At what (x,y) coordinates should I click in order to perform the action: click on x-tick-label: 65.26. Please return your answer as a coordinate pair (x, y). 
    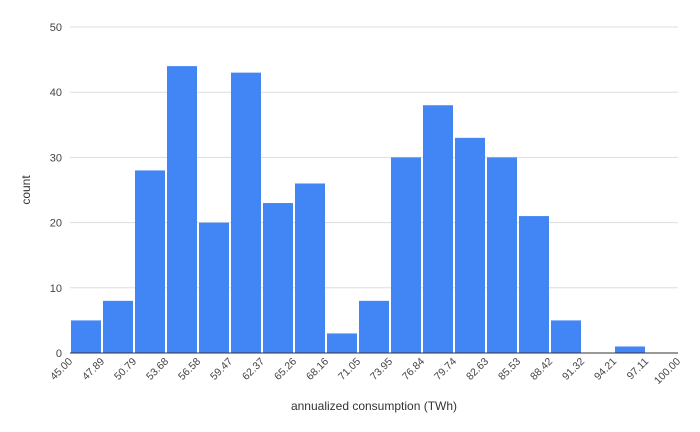
    Looking at the image, I should click on (285, 369).